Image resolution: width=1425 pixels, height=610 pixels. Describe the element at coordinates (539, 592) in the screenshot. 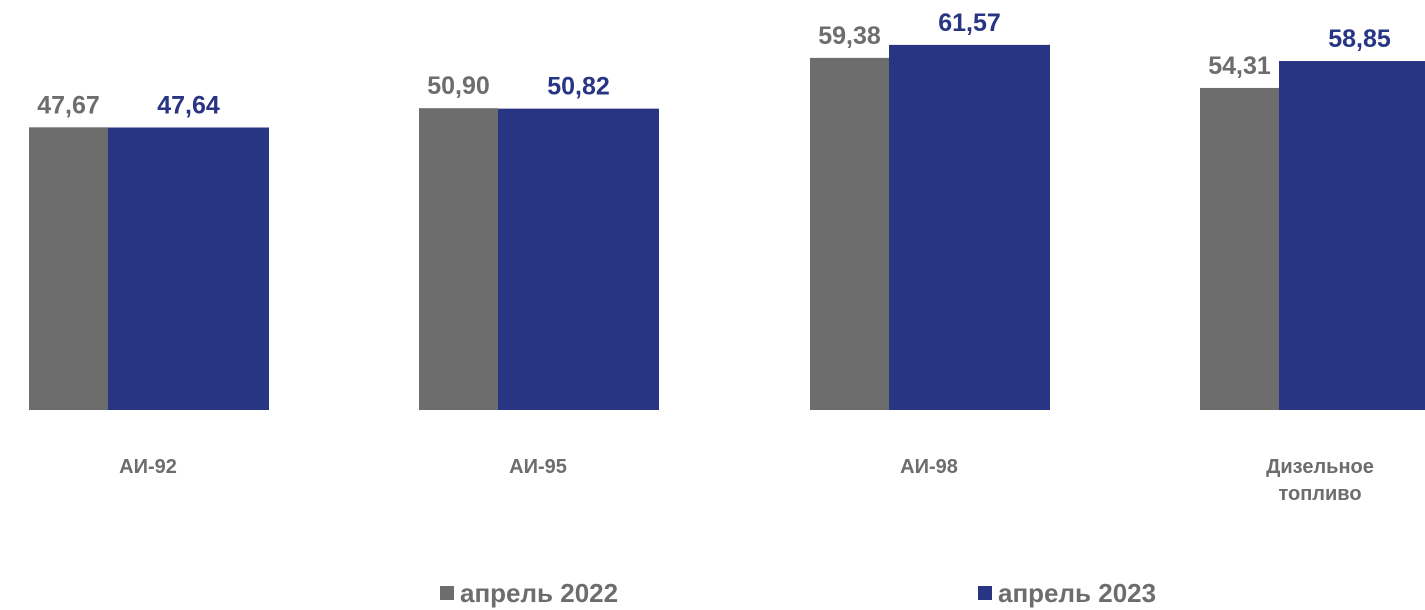

I see `legend-label-april-2022: апрель 2022` at that location.